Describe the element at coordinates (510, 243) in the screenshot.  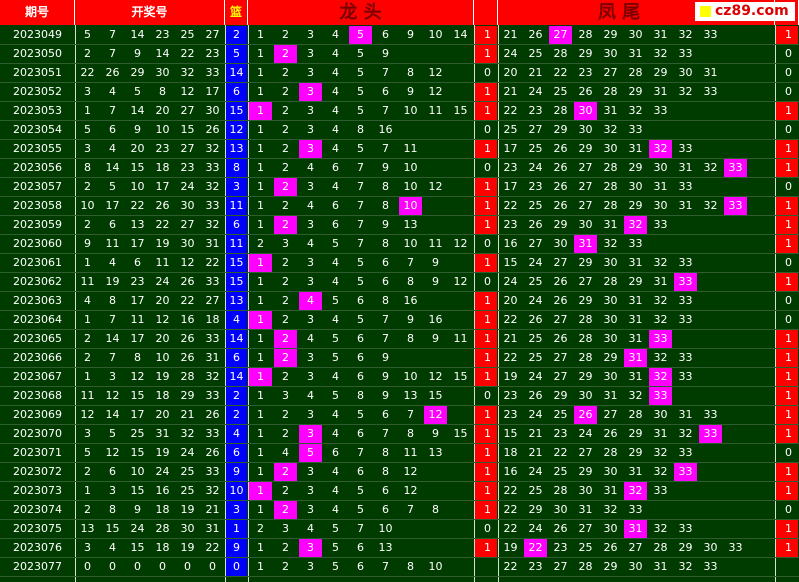
I see `tail-number: 16` at that location.